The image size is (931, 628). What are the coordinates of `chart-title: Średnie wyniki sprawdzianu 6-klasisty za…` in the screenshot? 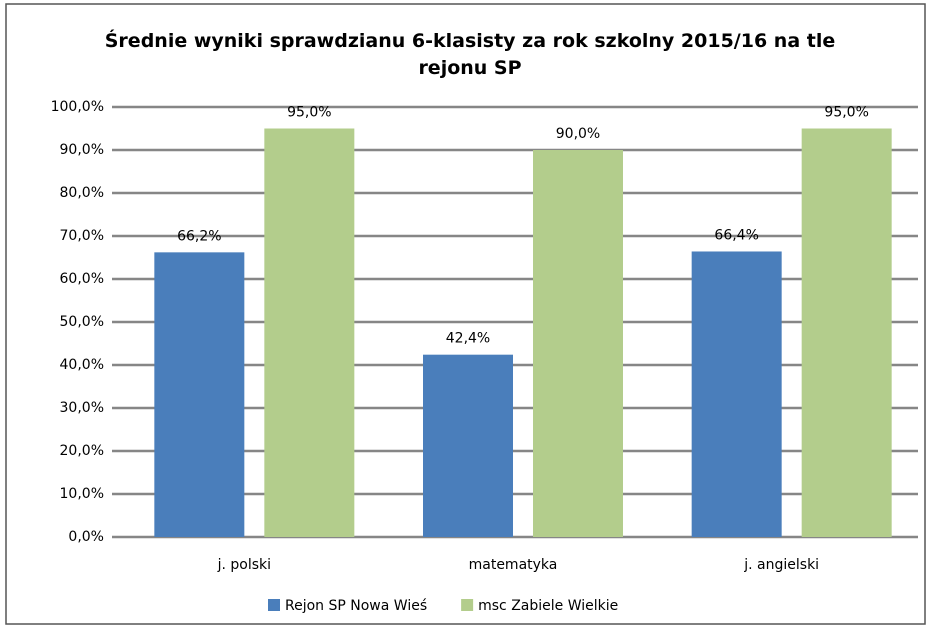 It's located at (470, 54).